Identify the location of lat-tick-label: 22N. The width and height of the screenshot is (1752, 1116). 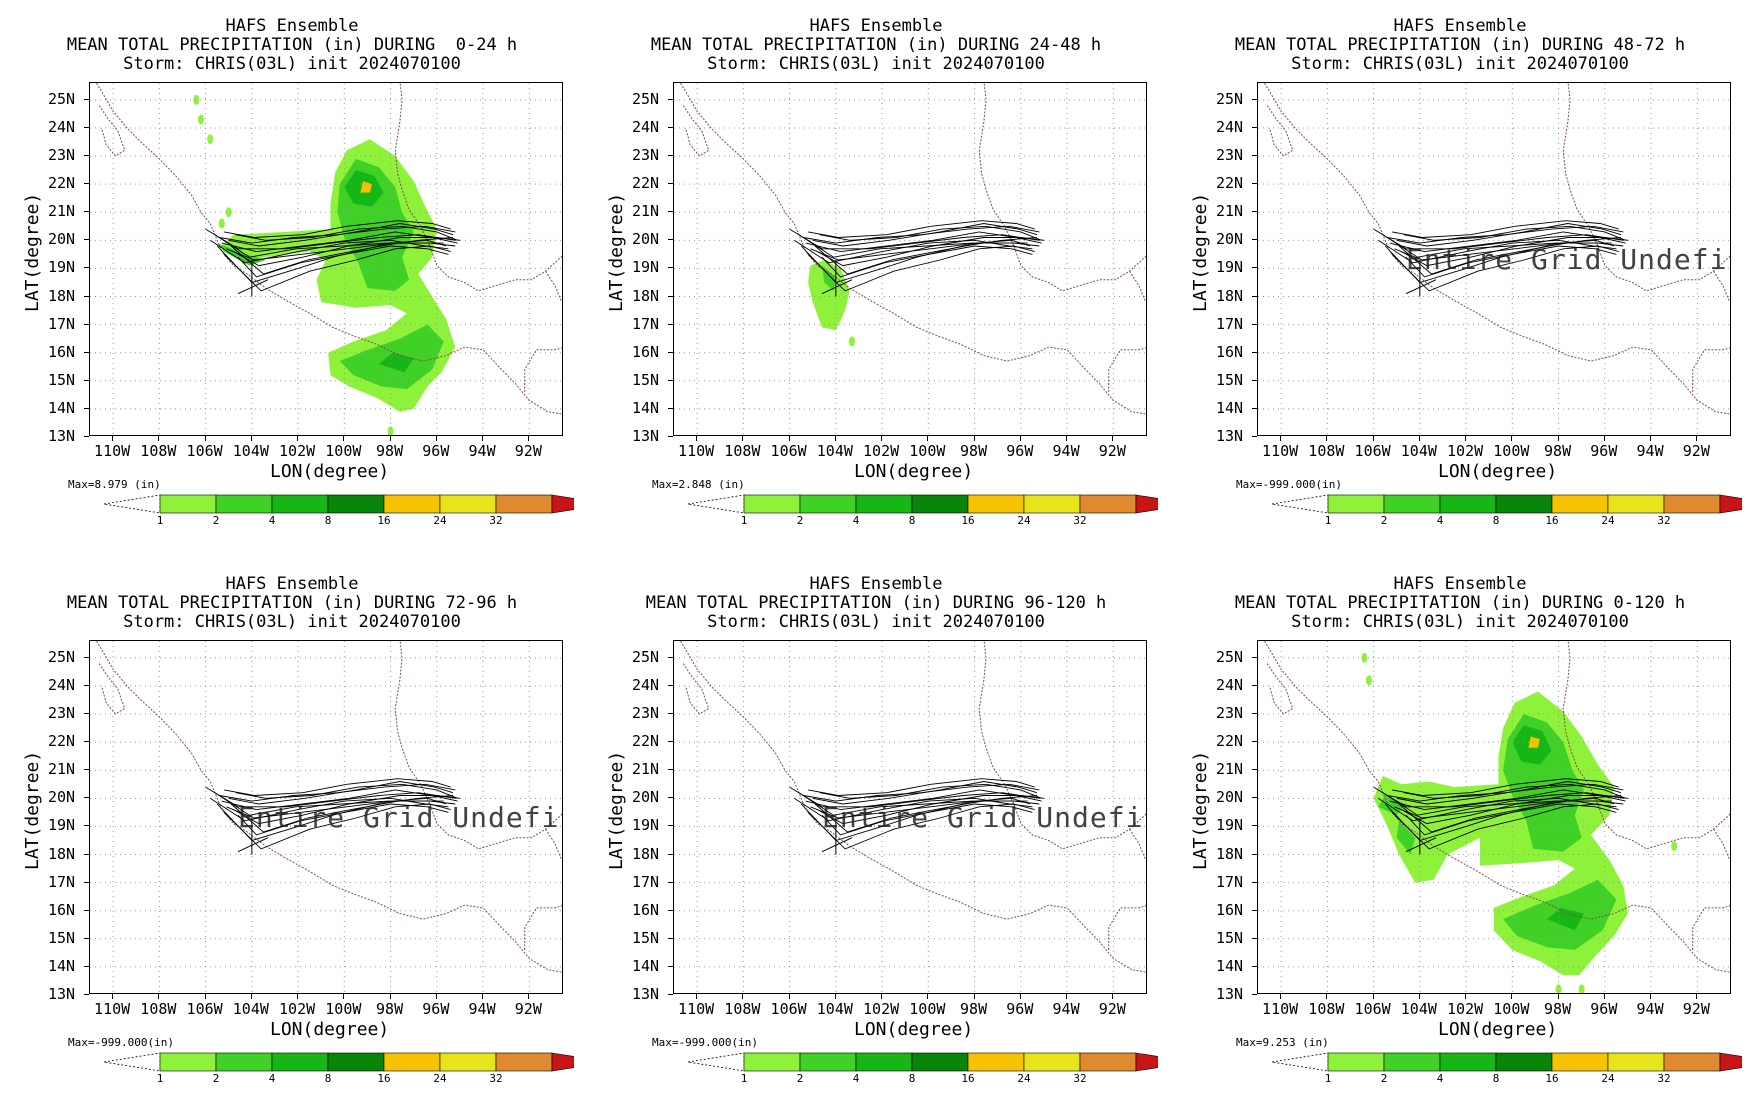
(62, 183).